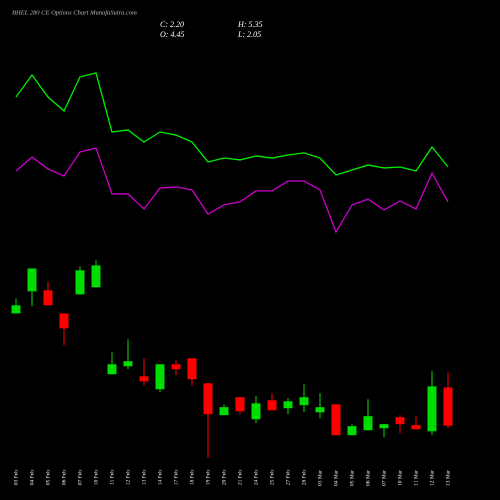 The image size is (500, 500). I want to click on x-tick-label: 04 Mar, so click(336, 478).